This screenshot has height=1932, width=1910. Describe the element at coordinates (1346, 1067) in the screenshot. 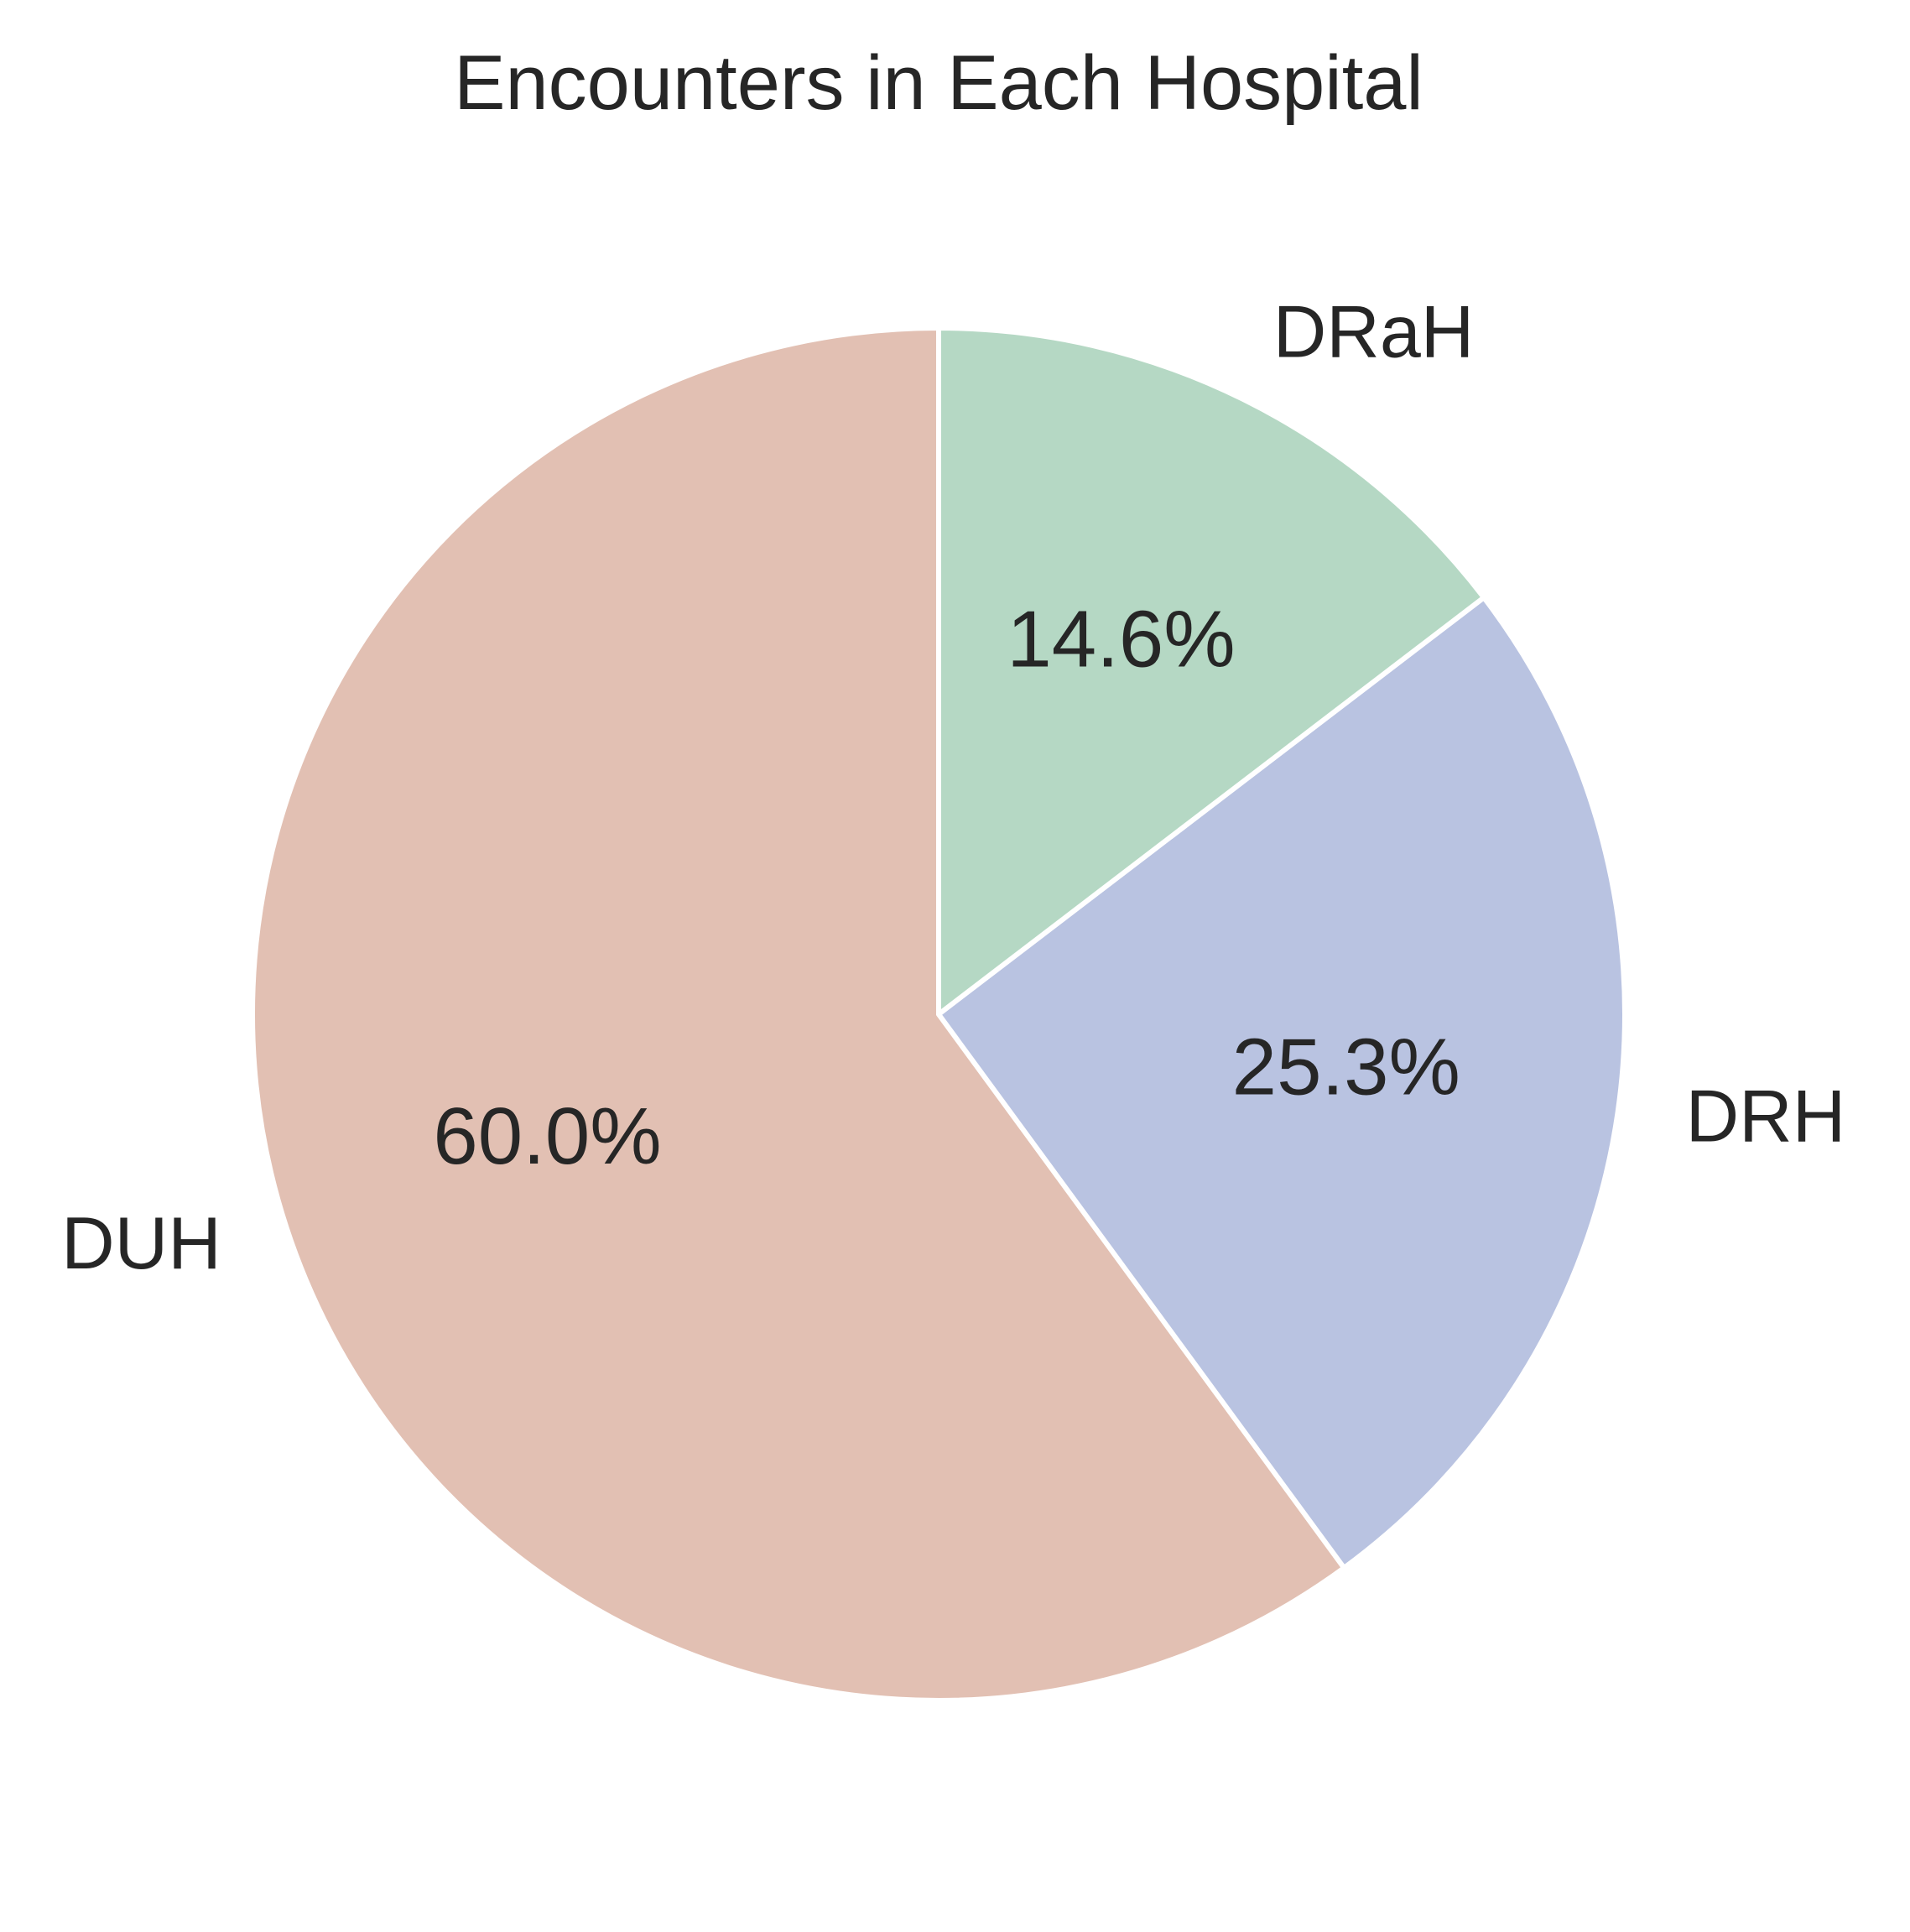

I see `slice-percent-drh: 25.3%` at that location.